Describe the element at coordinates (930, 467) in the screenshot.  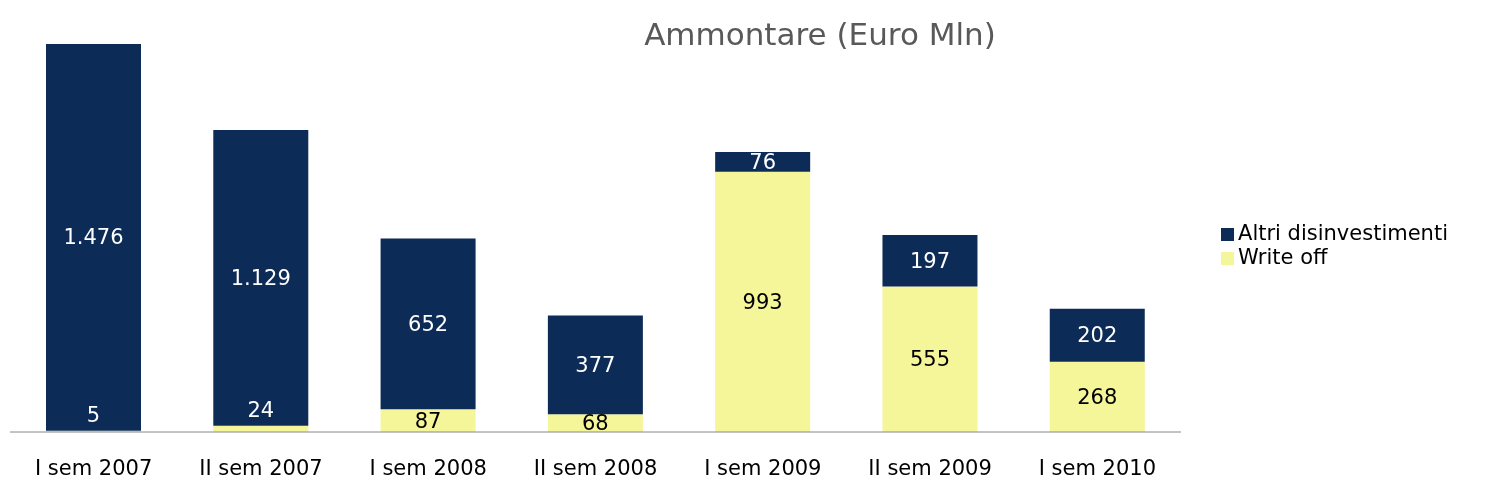
I see `x-tick-label: II sem 2009` at that location.